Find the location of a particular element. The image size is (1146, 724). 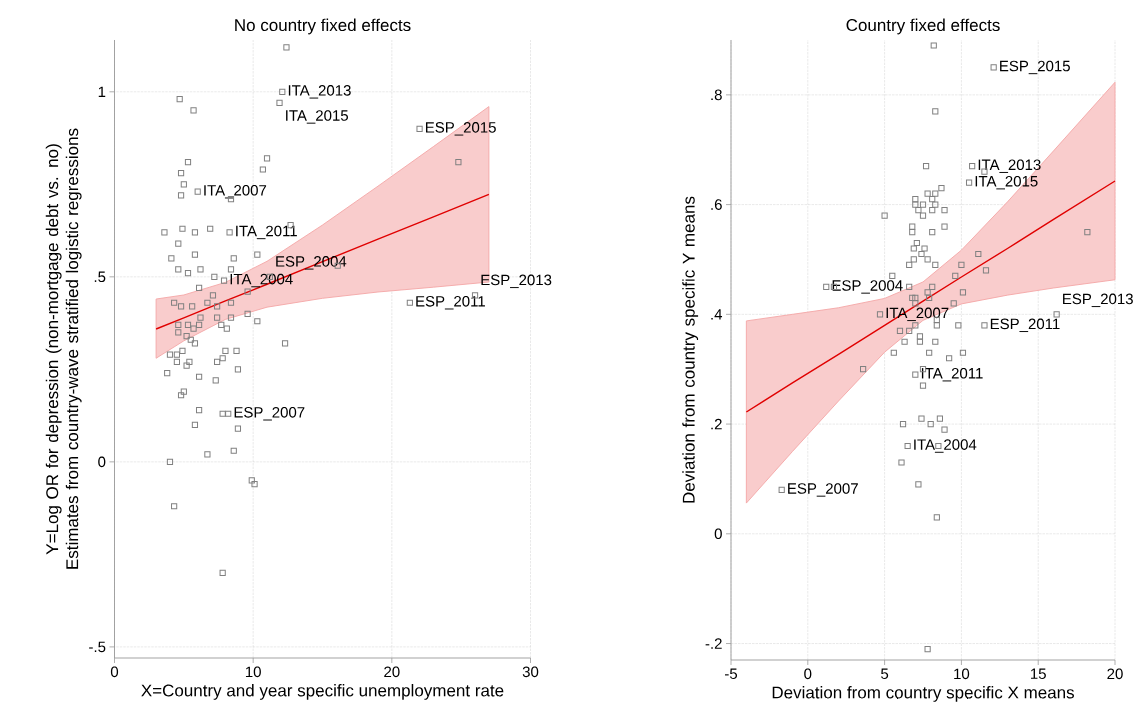

y-tick-label: -.2 is located at coordinates (713, 643).